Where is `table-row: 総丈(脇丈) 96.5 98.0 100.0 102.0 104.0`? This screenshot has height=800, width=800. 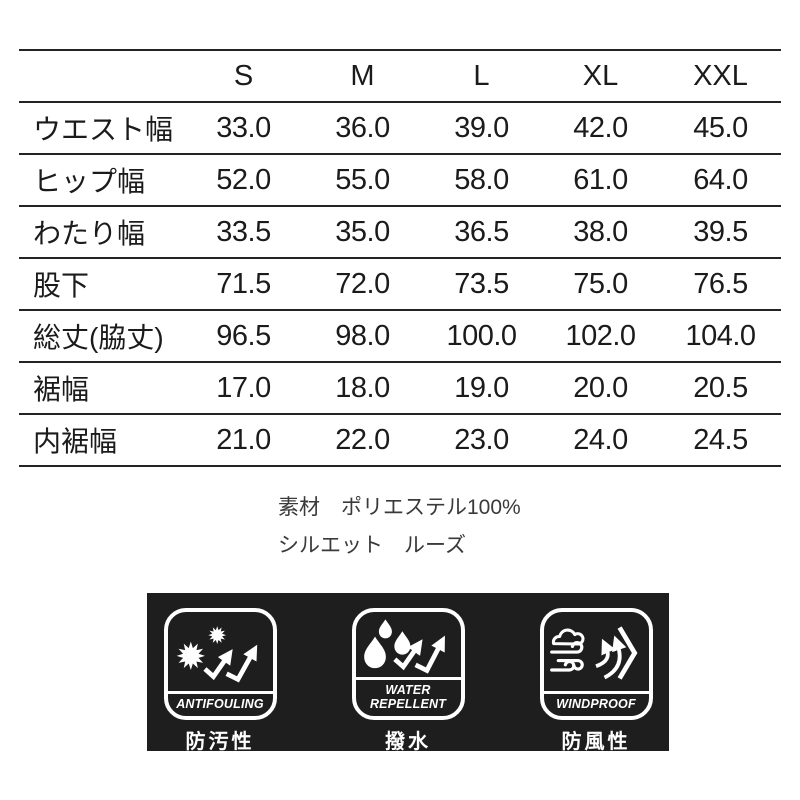 table-row: 総丈(脇丈) 96.5 98.0 100.0 102.0 104.0 is located at coordinates (400, 336).